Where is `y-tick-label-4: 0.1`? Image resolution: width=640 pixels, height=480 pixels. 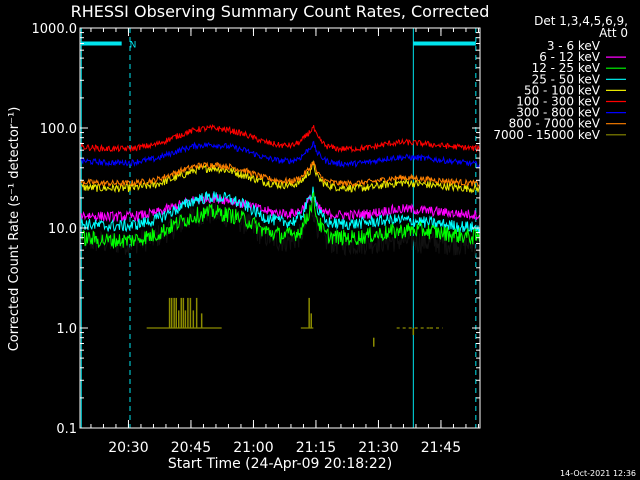
y-tick-label-4: 0.1 is located at coordinates (66, 429).